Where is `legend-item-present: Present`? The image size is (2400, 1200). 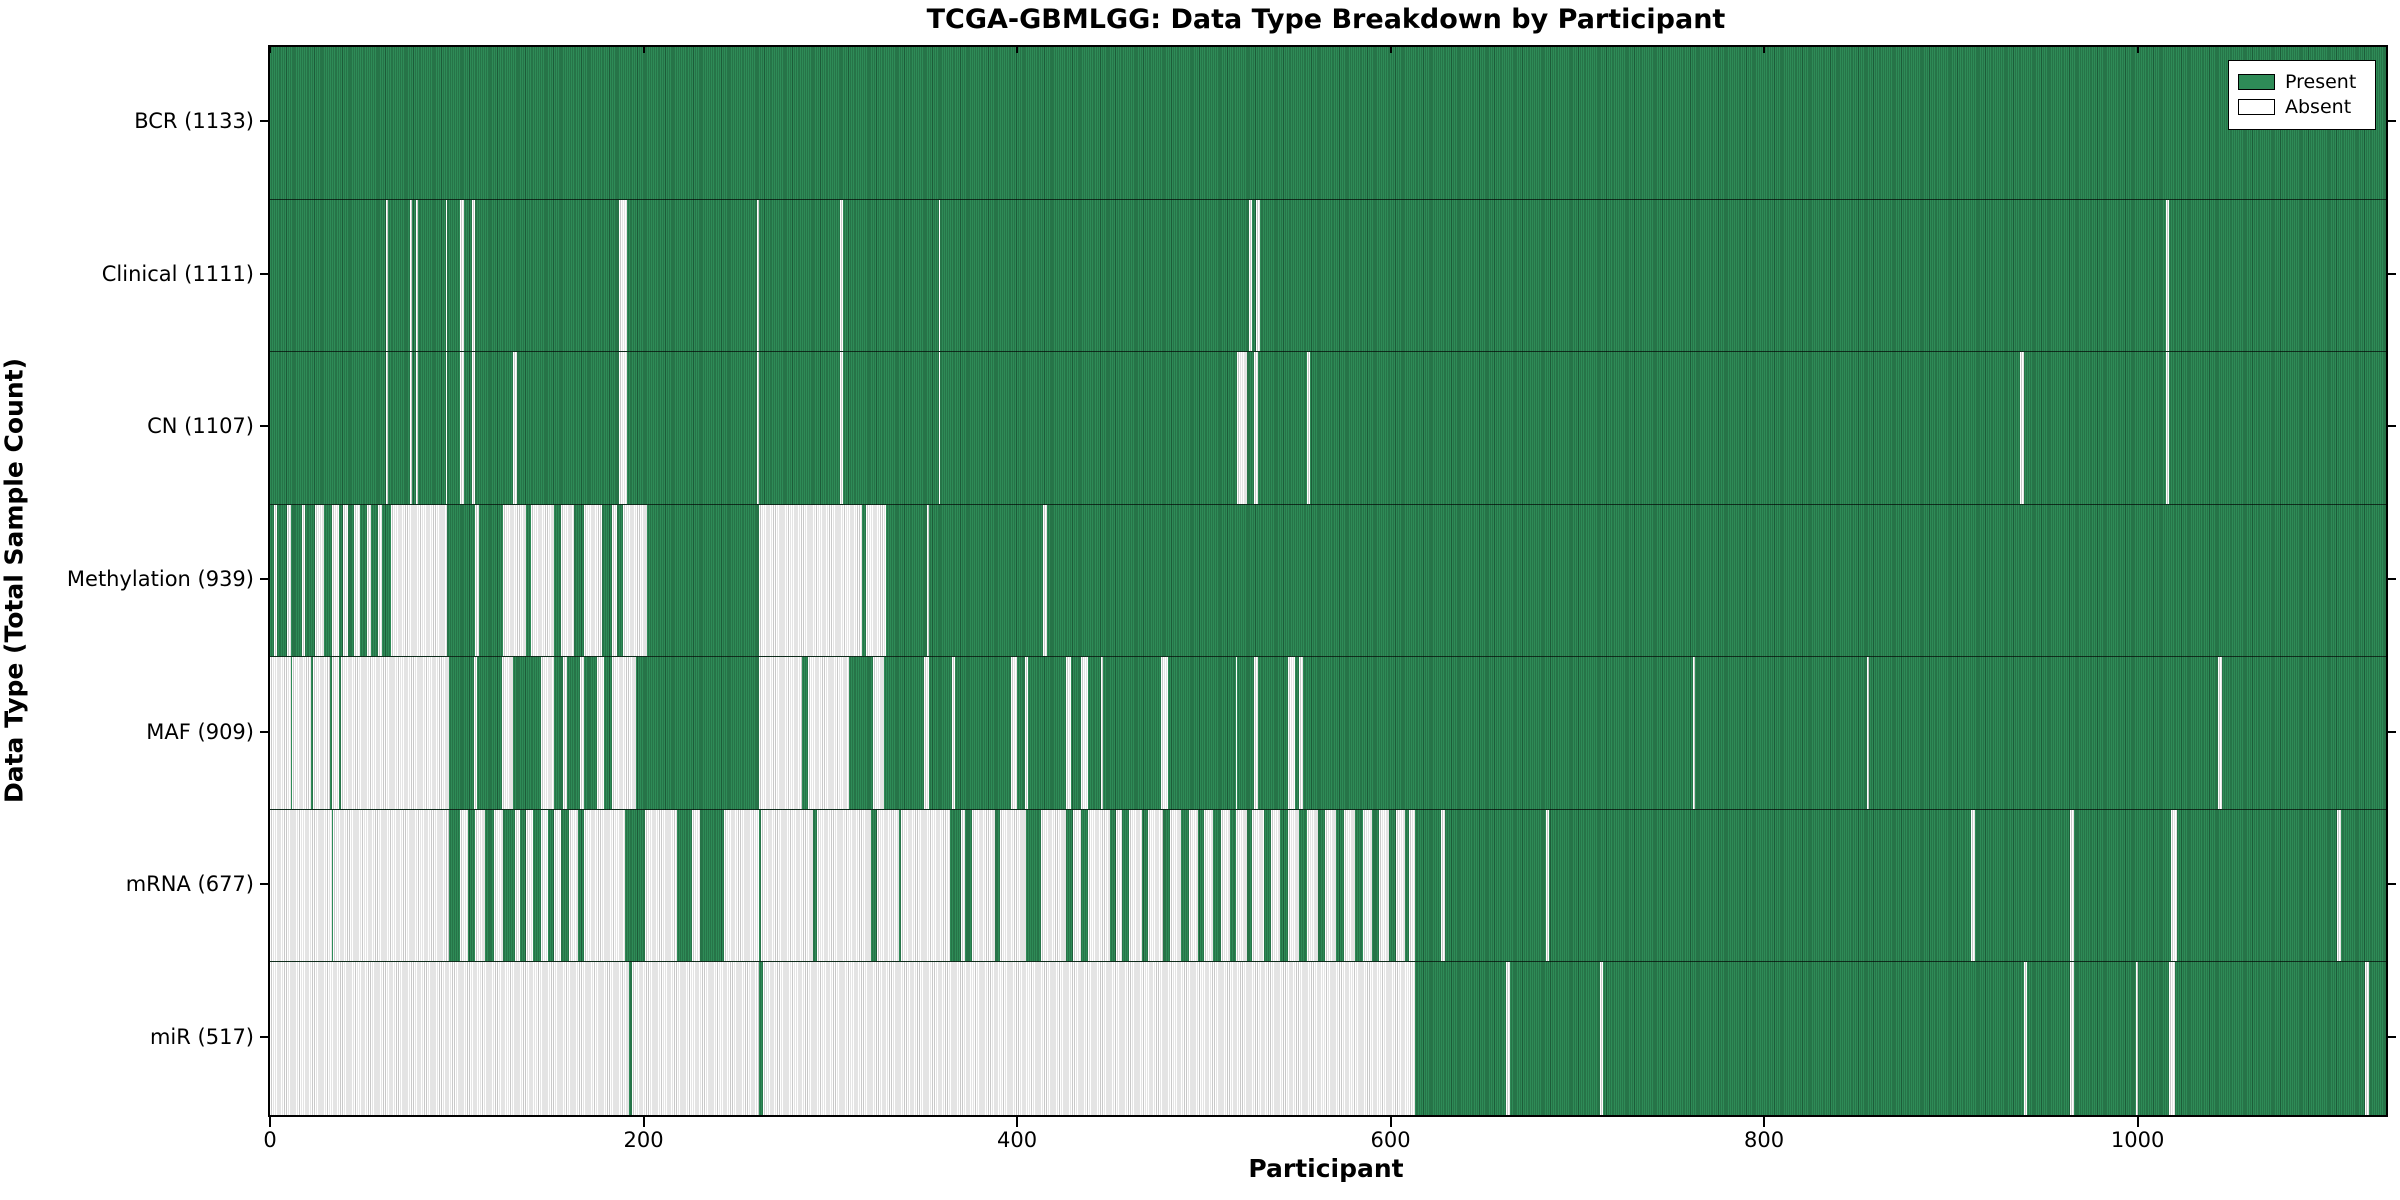 legend-item-present: Present is located at coordinates (2302, 82).